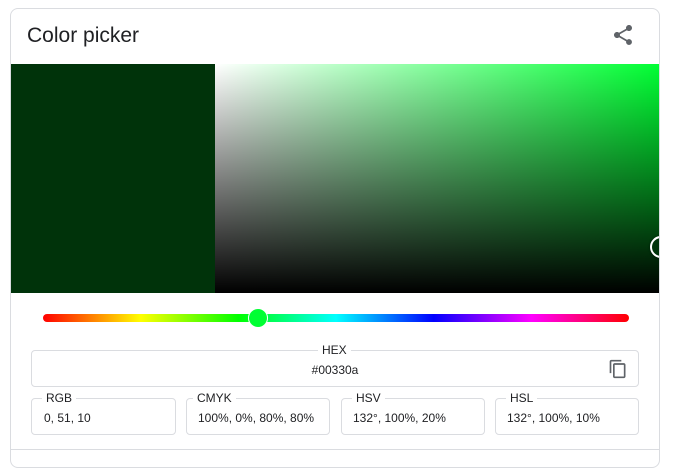  I want to click on card-title: Color picker, so click(83, 35).